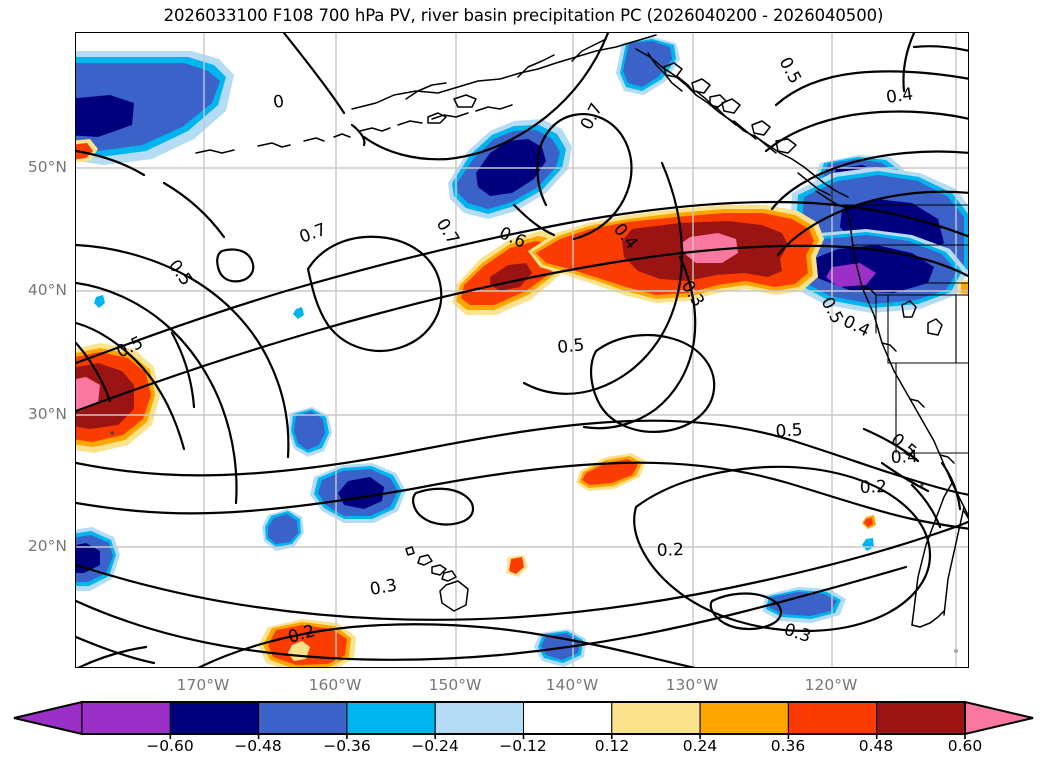 The width and height of the screenshot is (1047, 765). I want to click on colorbar-ticks, so click(567, 736).